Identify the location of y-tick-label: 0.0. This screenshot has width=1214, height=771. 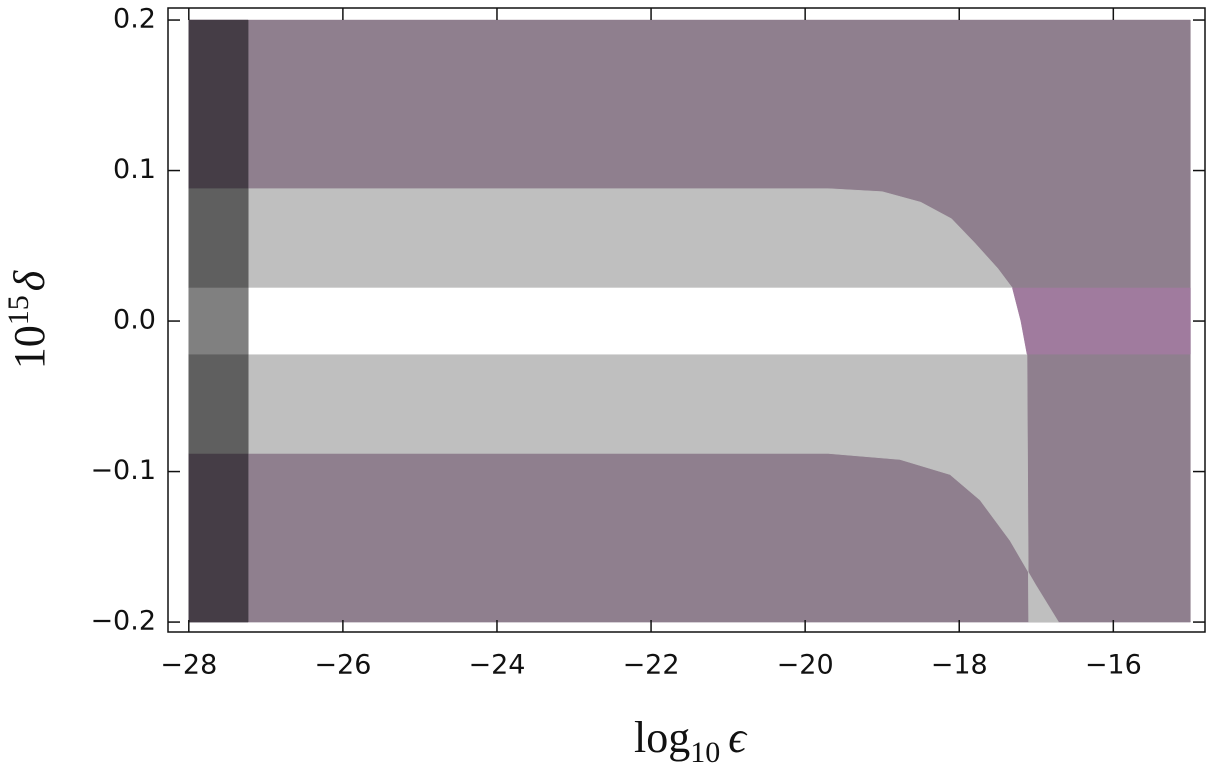
(134, 320).